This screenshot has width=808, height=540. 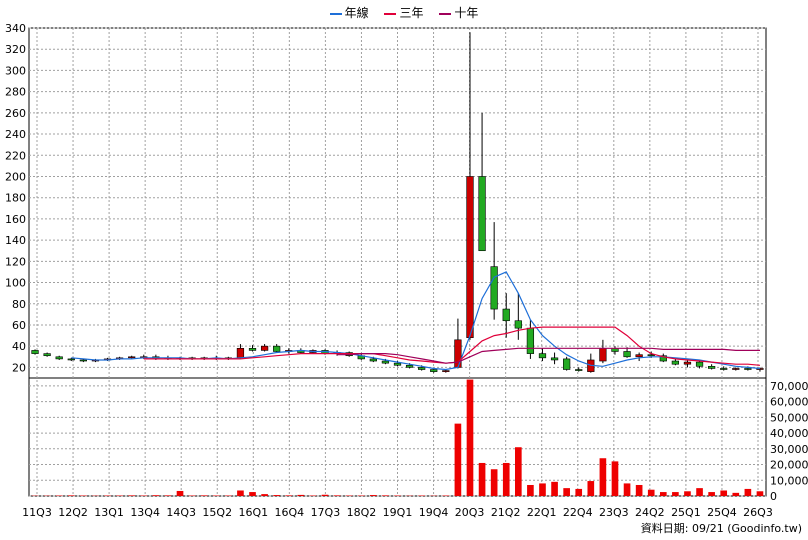 I want to click on price-y-tick-label: 20, so click(x=19, y=367).